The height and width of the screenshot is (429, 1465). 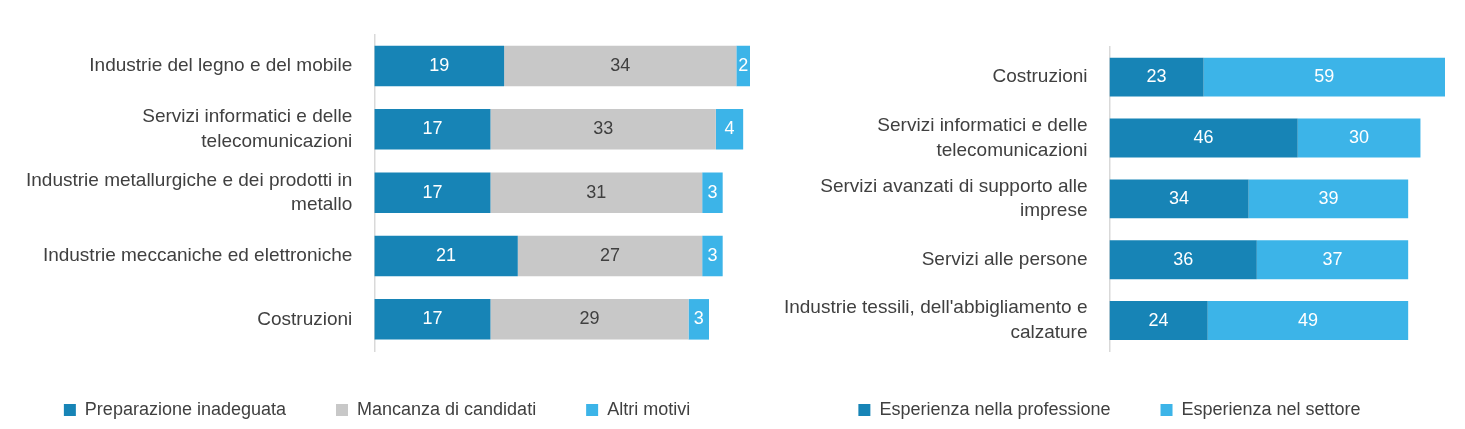 I want to click on data-label: 4, so click(x=729, y=128).